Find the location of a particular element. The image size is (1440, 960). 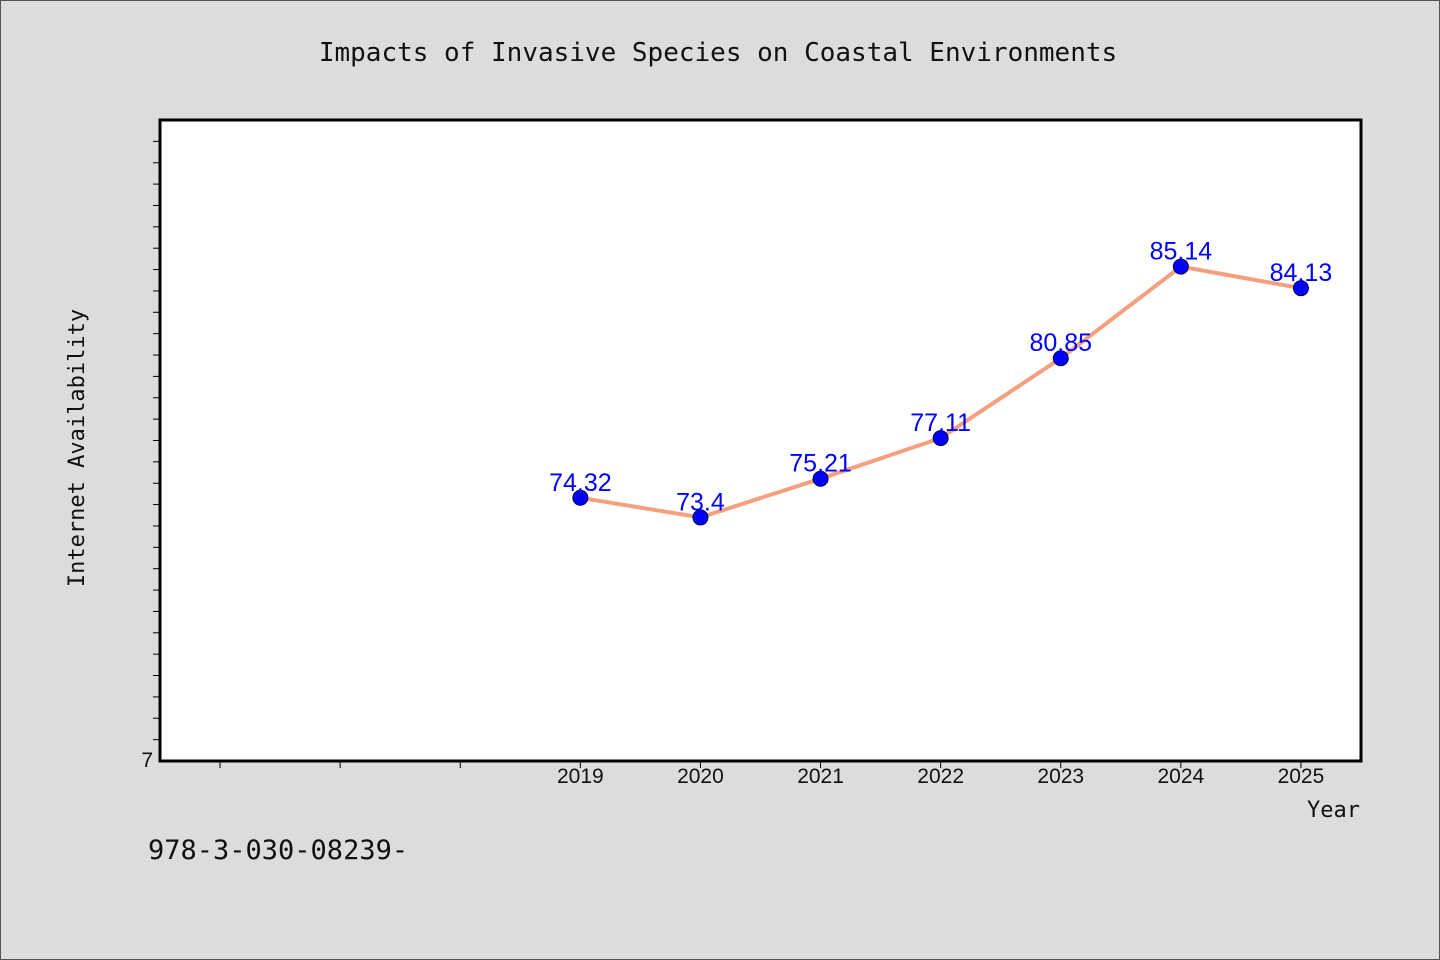

x-tick-label: 2020 is located at coordinates (700, 776).